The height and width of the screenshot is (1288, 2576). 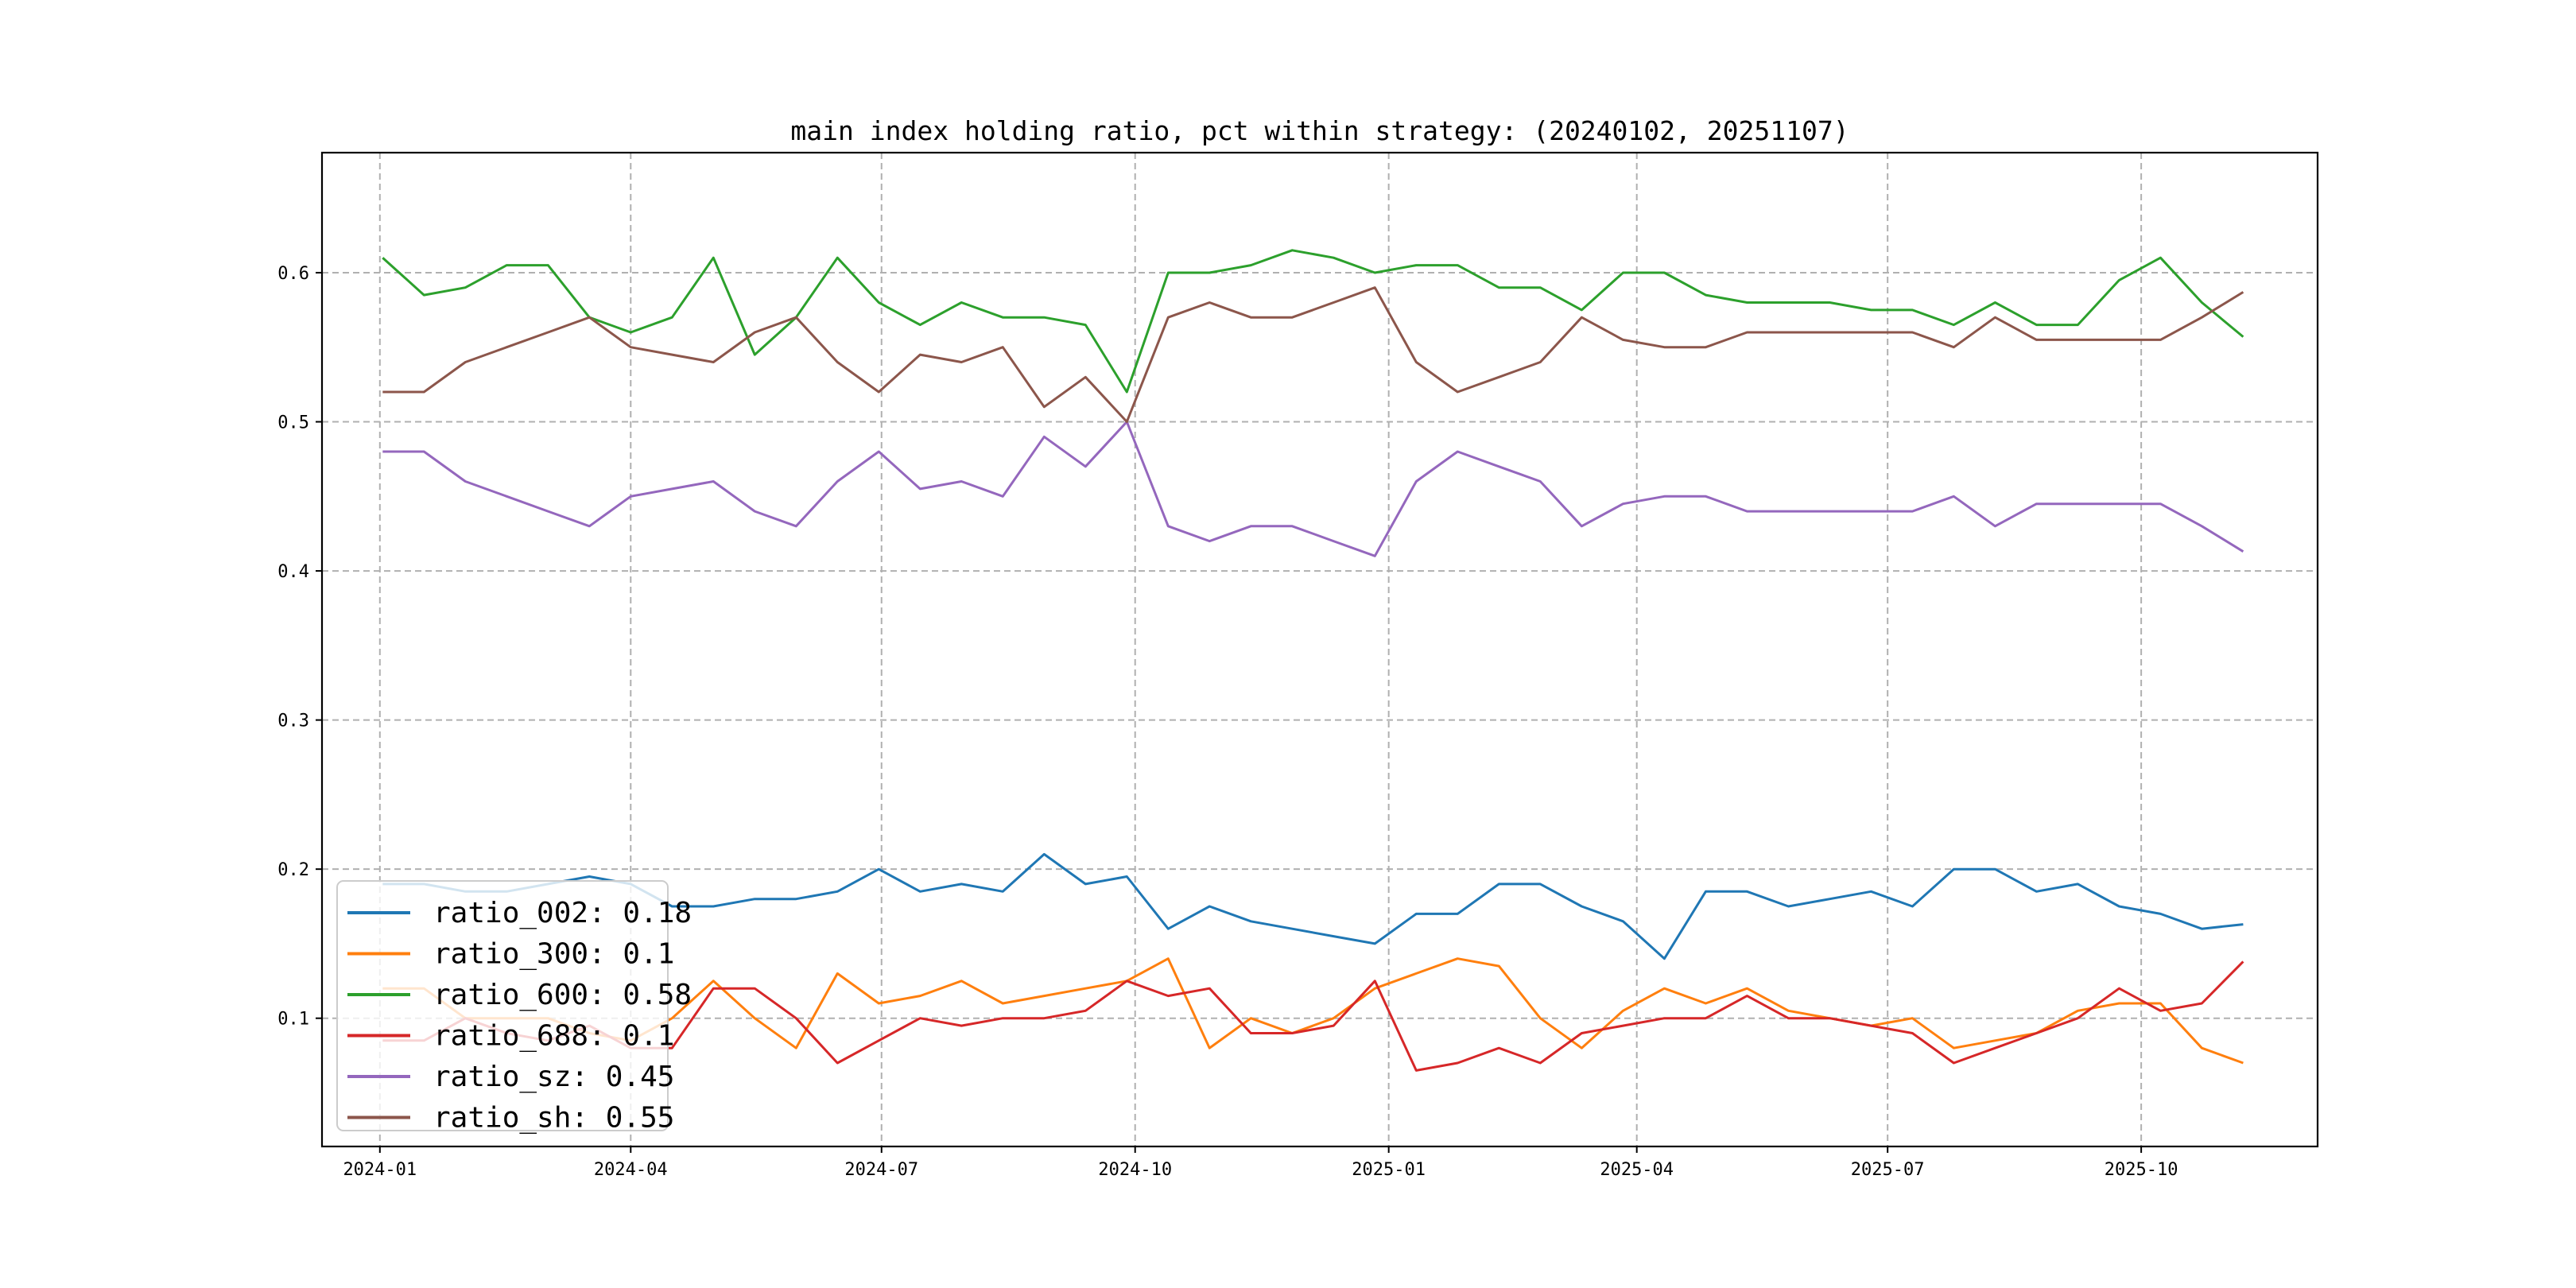 What do you see at coordinates (293, 722) in the screenshot?
I see `y-tick-label: 0.3` at bounding box center [293, 722].